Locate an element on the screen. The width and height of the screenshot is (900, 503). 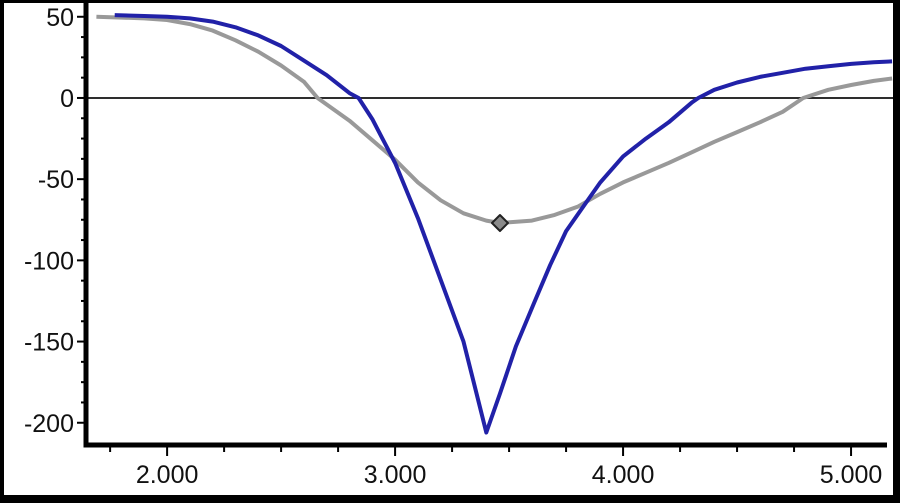
y-axis-tick-label: -100 is located at coordinates (49, 261).